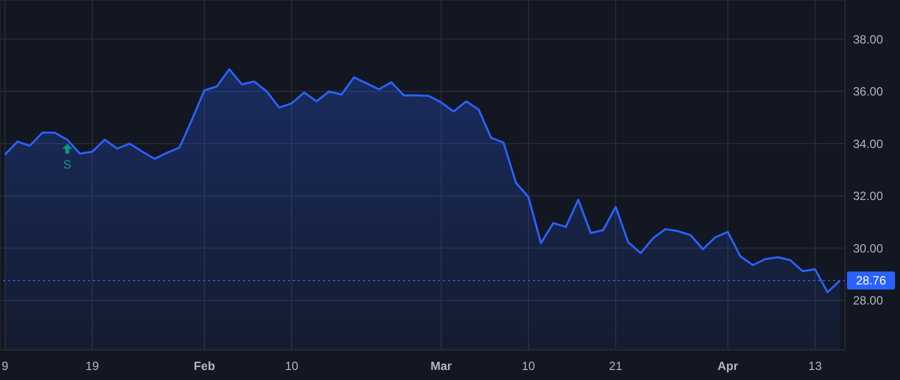  Describe the element at coordinates (868, 91) in the screenshot. I see `y-tick-label: 36.00` at that location.